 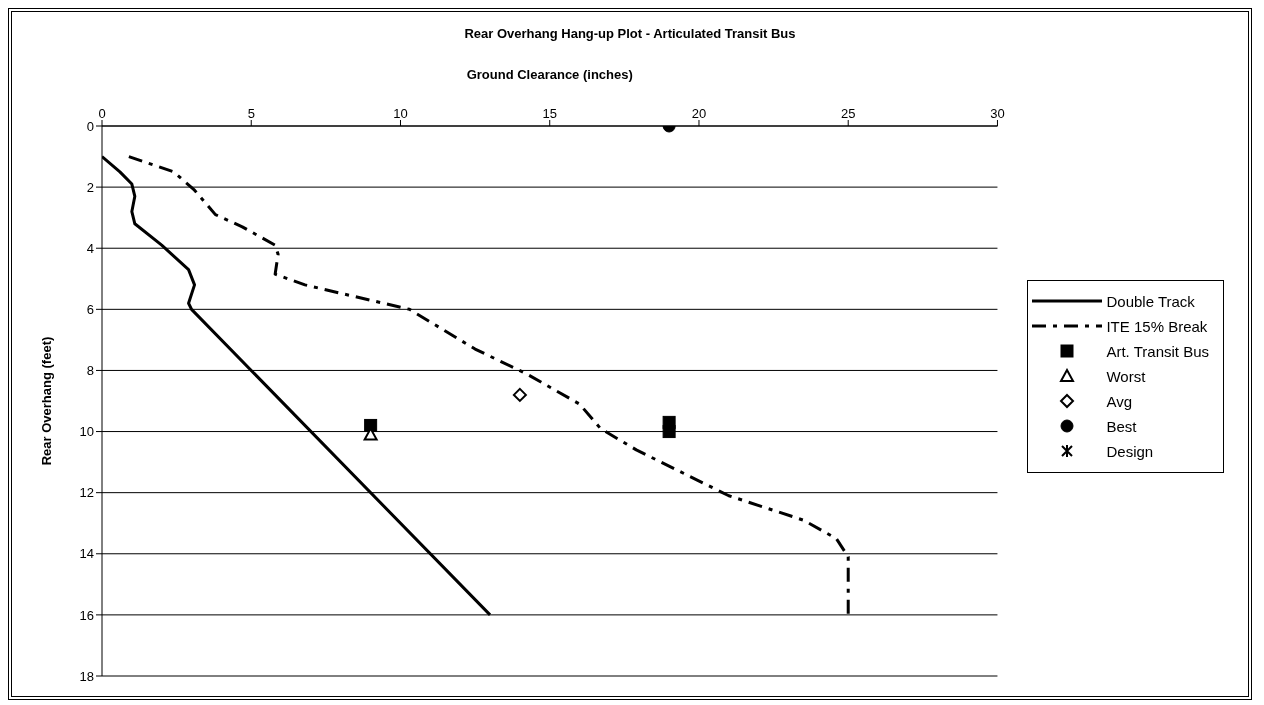 I want to click on chart-title: Rear Overhang Hang-up Plot - Articulated Transit Bus, so click(x=630, y=34).